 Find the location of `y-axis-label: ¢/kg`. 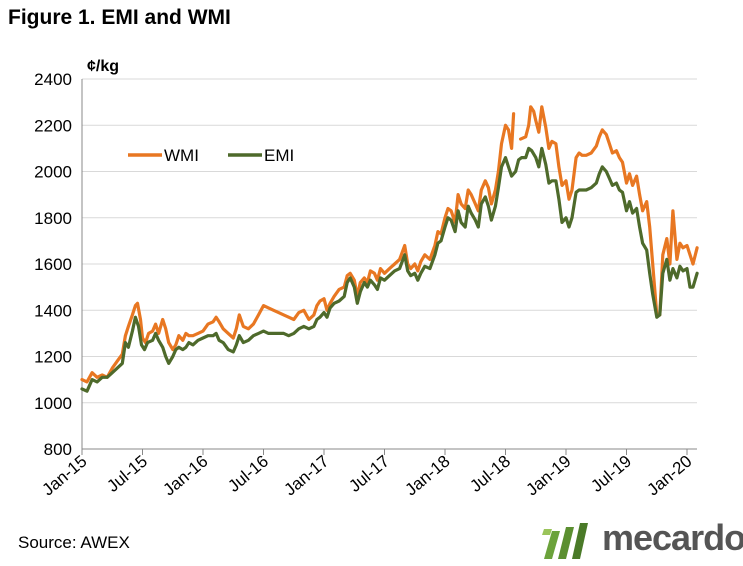

y-axis-label: ¢/kg is located at coordinates (103, 66).